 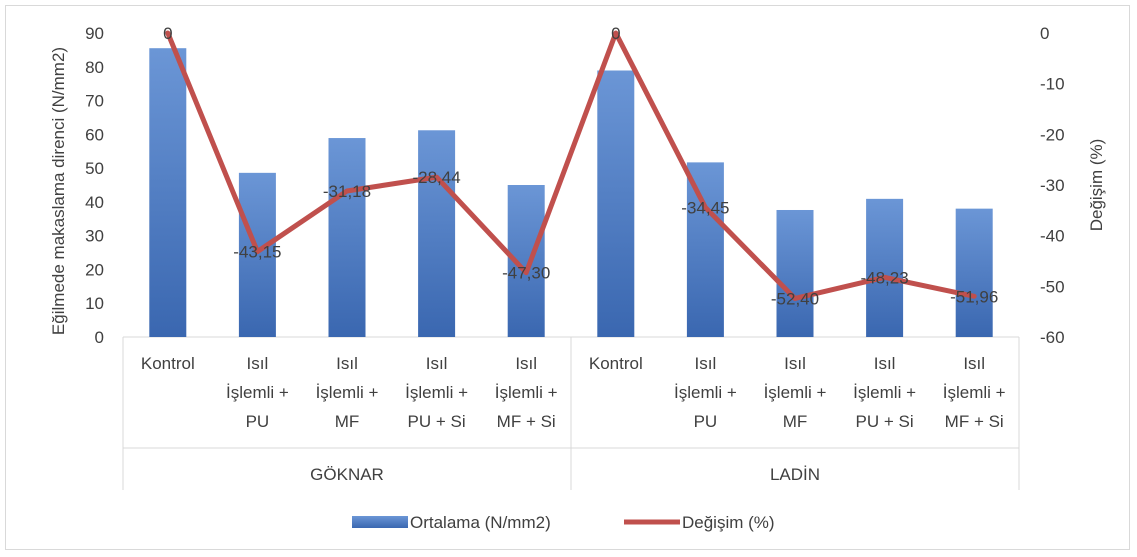 What do you see at coordinates (94, 236) in the screenshot?
I see `y-left-tick-label: 30` at bounding box center [94, 236].